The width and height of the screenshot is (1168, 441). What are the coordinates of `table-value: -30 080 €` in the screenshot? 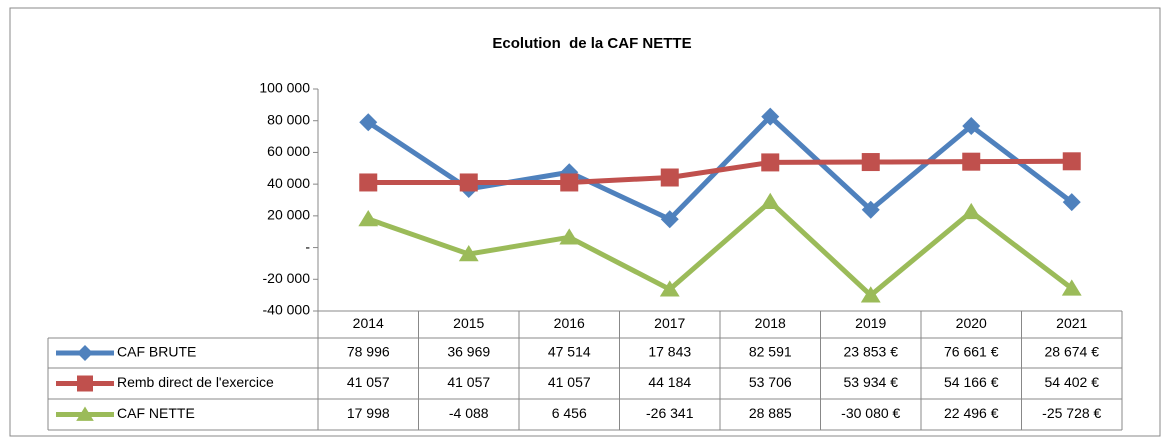 It's located at (870, 413).